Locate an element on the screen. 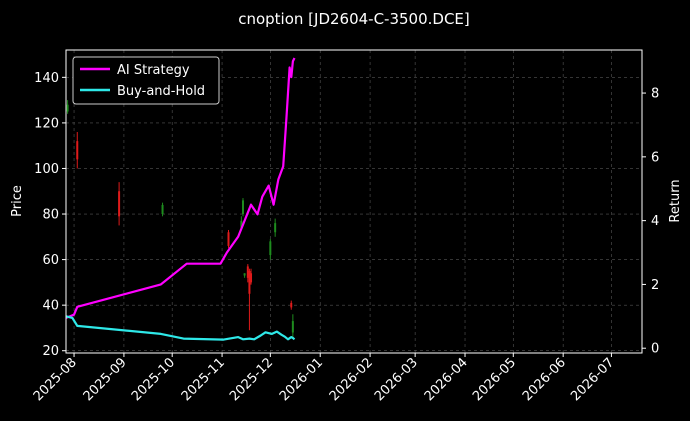 Image resolution: width=690 pixels, height=421 pixels. y-right-tick-label: 6 is located at coordinates (655, 157).